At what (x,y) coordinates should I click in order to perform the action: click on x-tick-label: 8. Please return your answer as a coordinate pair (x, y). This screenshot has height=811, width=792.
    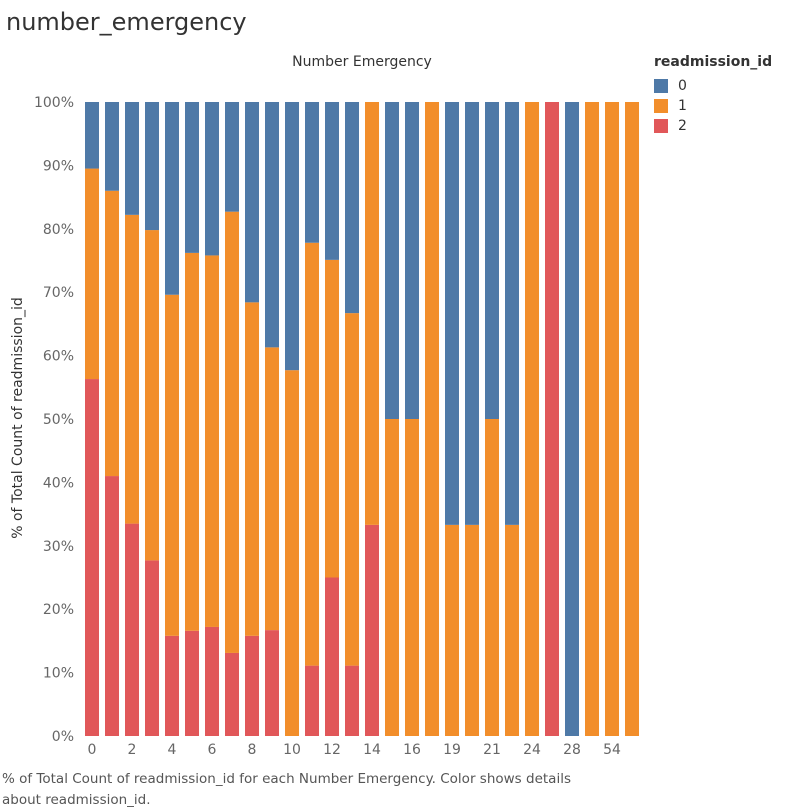
    Looking at the image, I should click on (252, 750).